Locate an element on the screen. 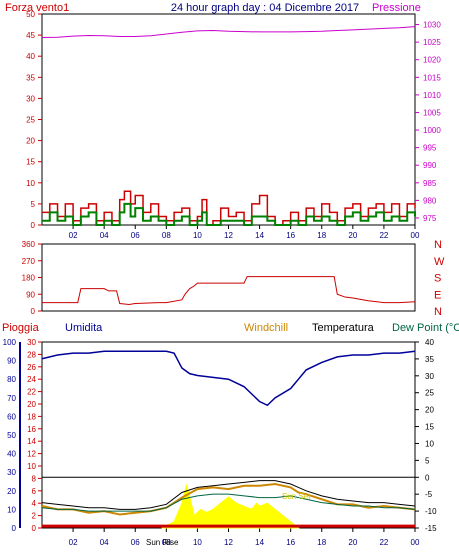 The image size is (459, 555). humidity-line is located at coordinates (228, 378).